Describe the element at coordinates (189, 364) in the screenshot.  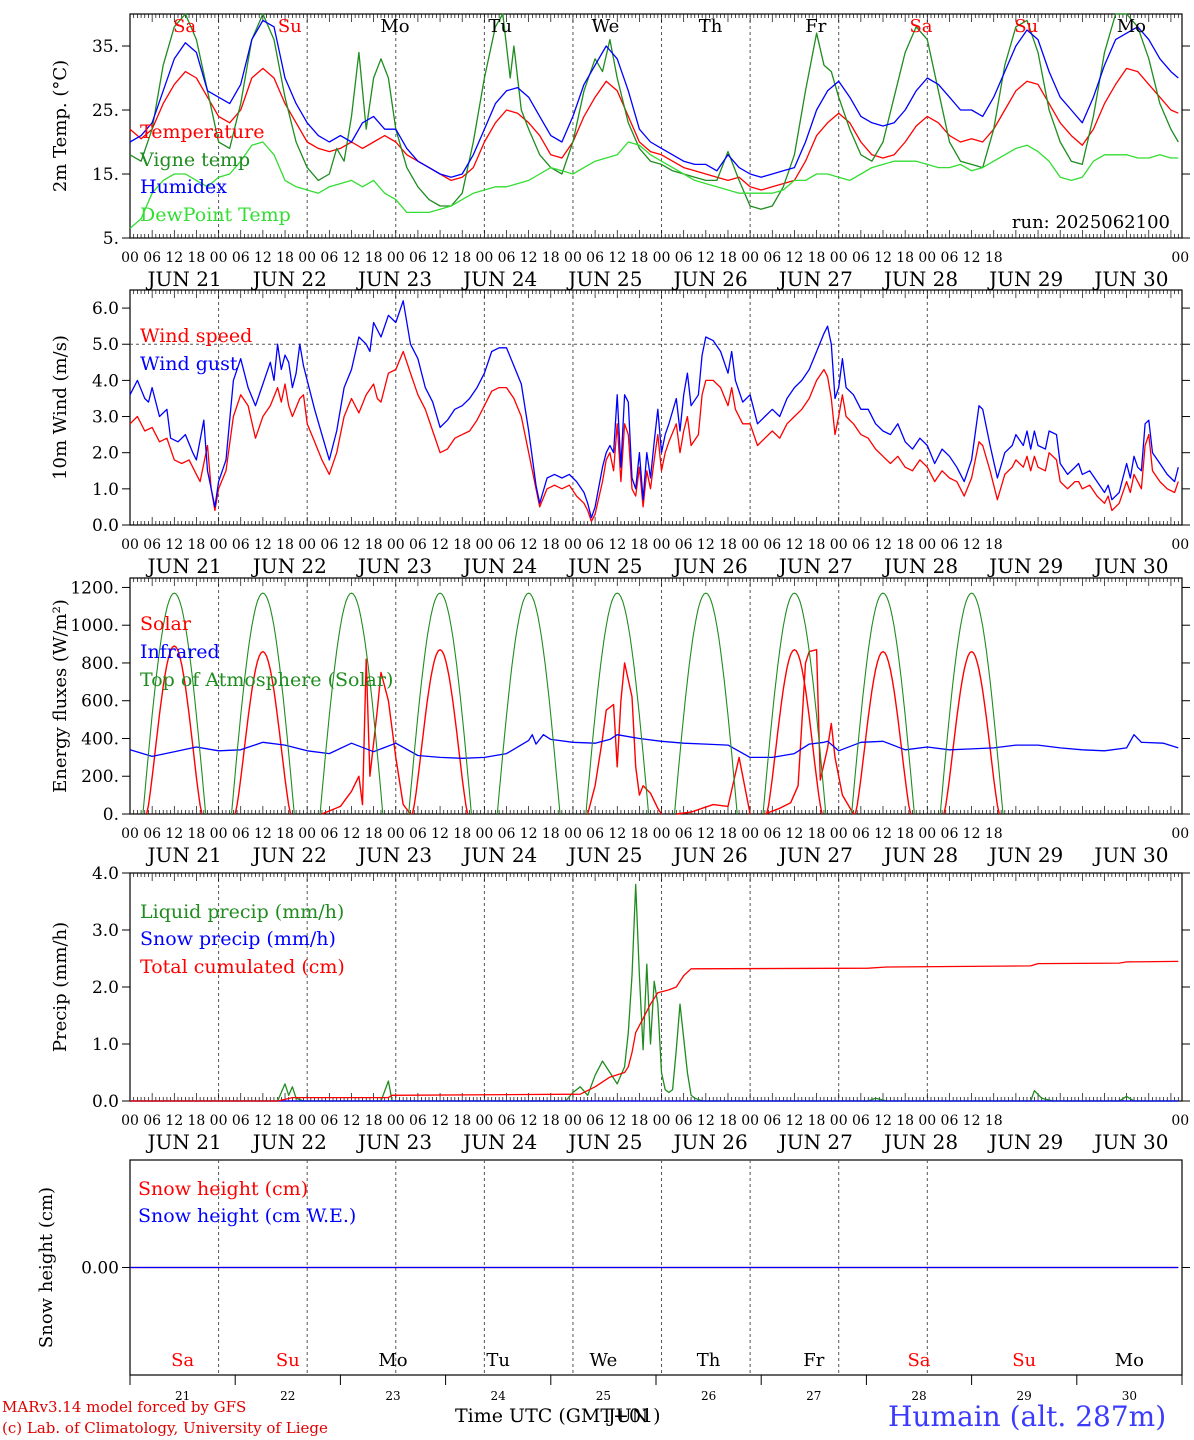
I see `legend-entry: Wind gust` at that location.